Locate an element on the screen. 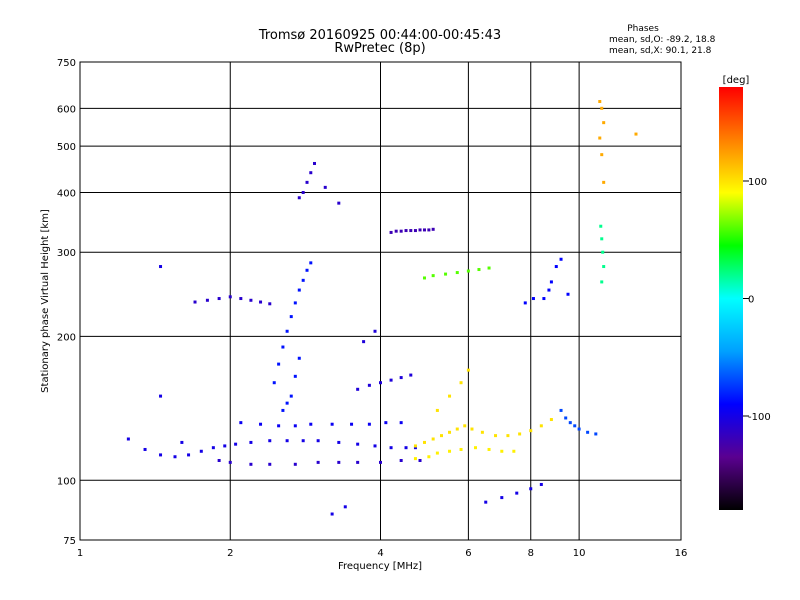 Image resolution: width=800 pixels, height=600 pixels. x-tick-label: 10 is located at coordinates (579, 553).